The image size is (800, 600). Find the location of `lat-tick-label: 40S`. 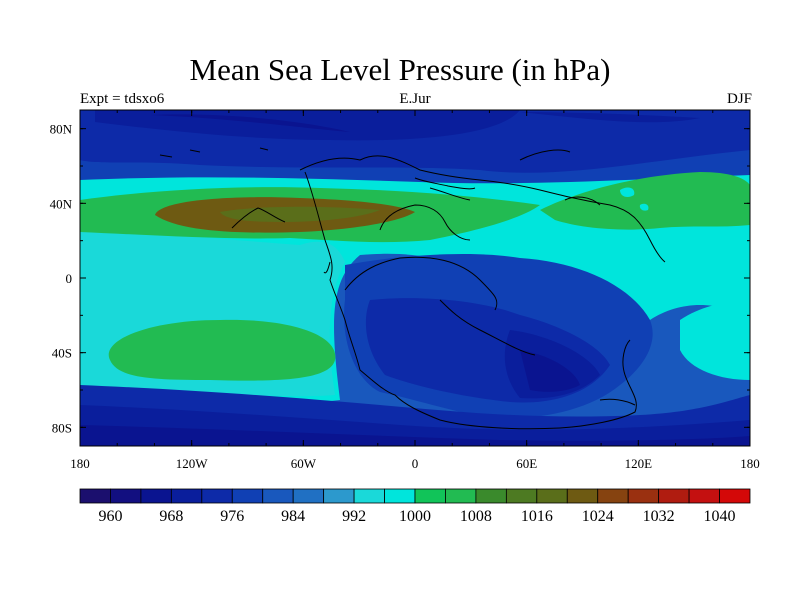

lat-tick-label: 40S is located at coordinates (62, 353).